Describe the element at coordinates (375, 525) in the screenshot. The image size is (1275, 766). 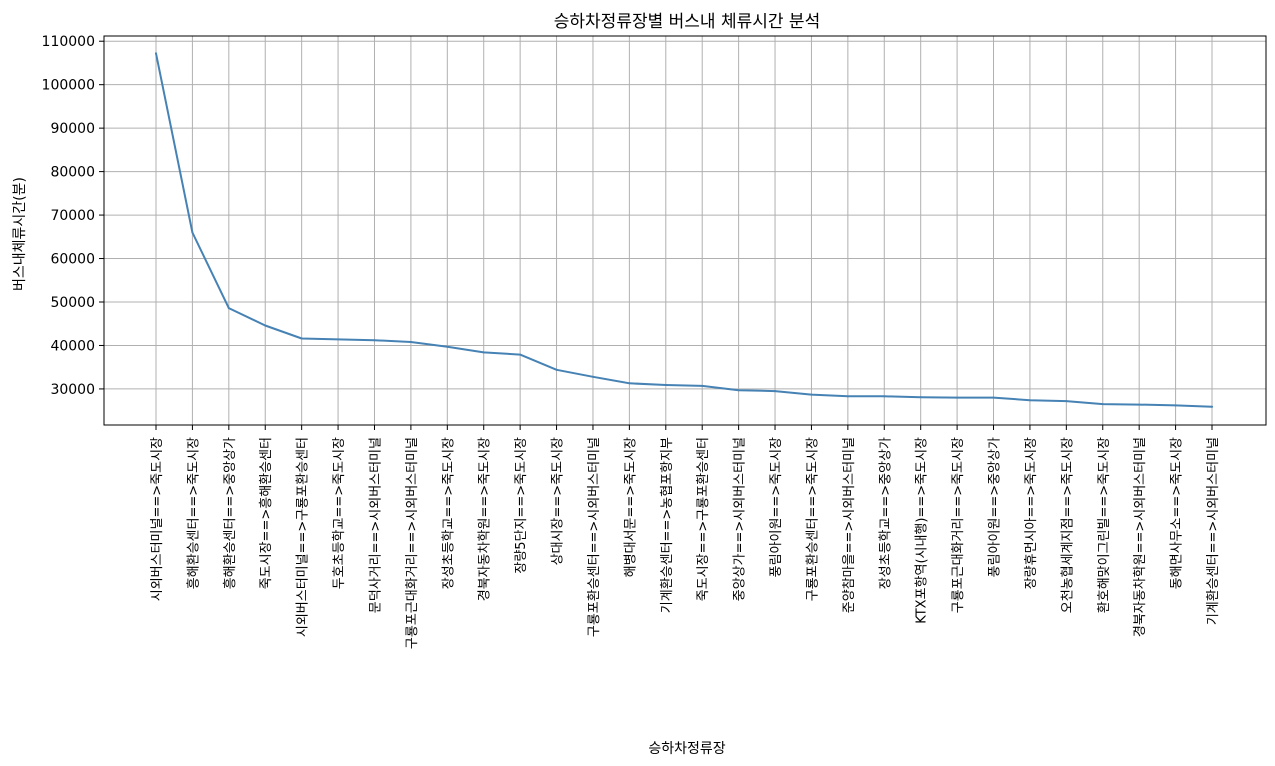
I see `x-tick-label: 문덕사거리==>시외버스터미널` at that location.